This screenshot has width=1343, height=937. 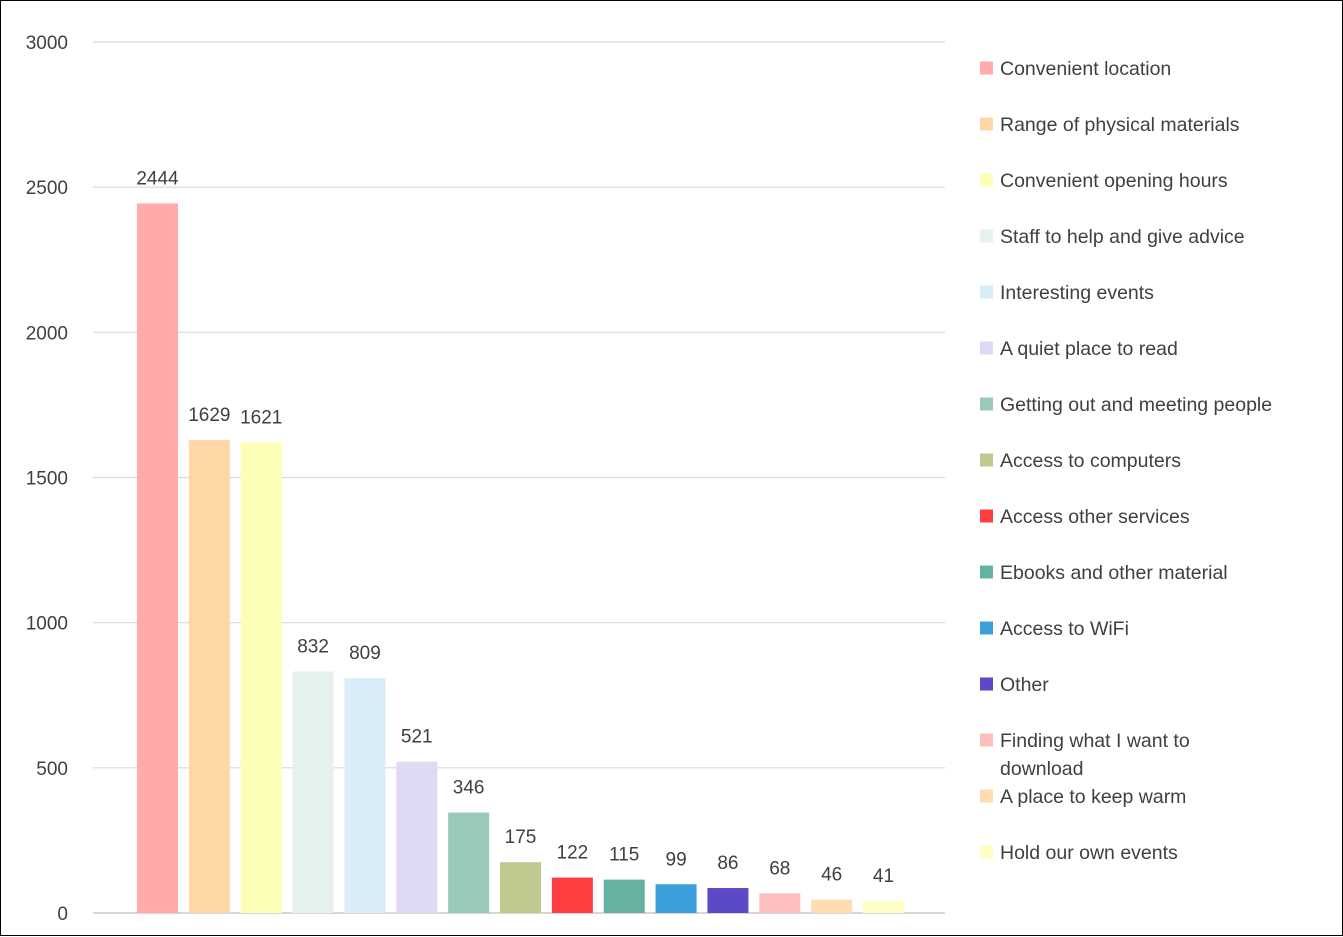 What do you see at coordinates (1114, 181) in the screenshot?
I see `legend-label: Convenient opening hours` at bounding box center [1114, 181].